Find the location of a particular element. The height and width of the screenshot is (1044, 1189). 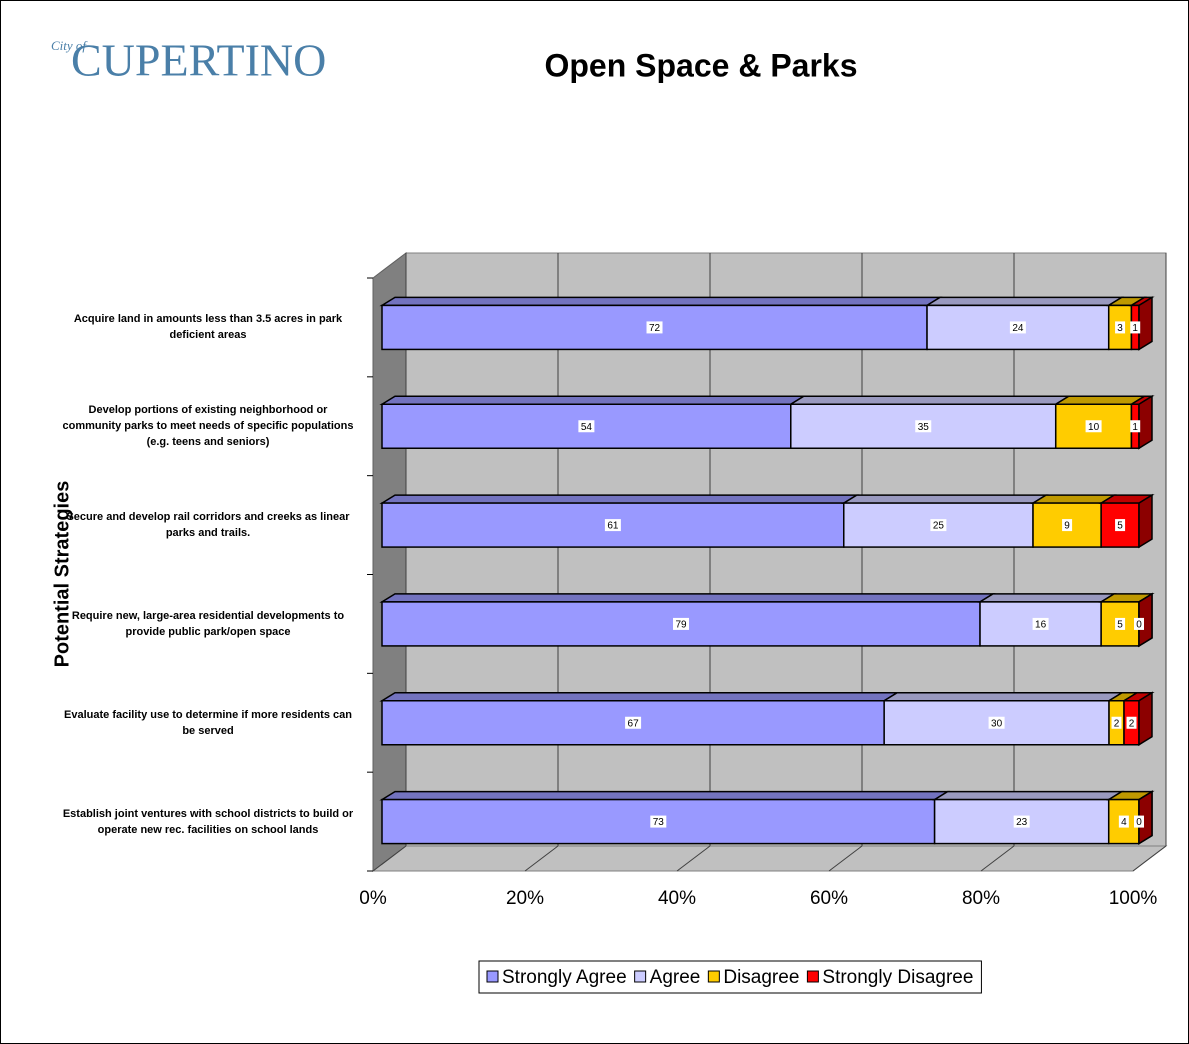

value-label: 35 is located at coordinates (924, 427).